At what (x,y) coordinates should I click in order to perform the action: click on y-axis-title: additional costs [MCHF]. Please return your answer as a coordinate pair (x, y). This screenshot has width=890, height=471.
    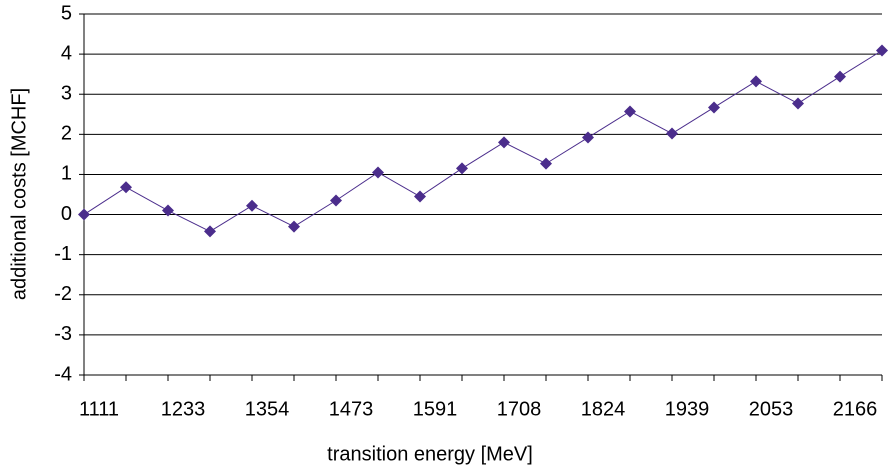
    Looking at the image, I should click on (19, 194).